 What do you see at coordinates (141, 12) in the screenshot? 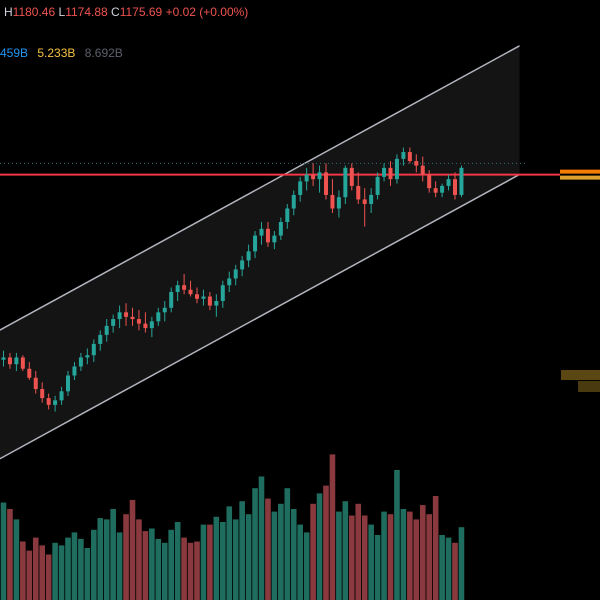
I see `close-value: 1175.69` at bounding box center [141, 12].